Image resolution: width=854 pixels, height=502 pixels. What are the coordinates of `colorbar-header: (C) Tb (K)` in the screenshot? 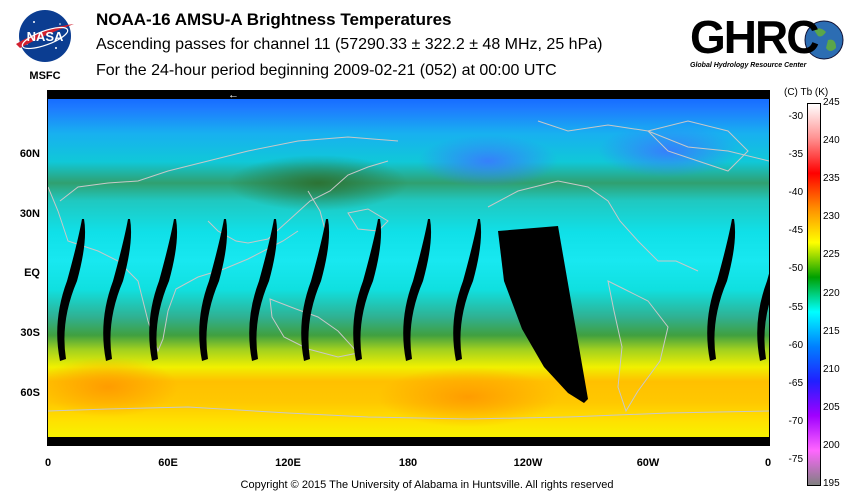 It's located at (806, 92).